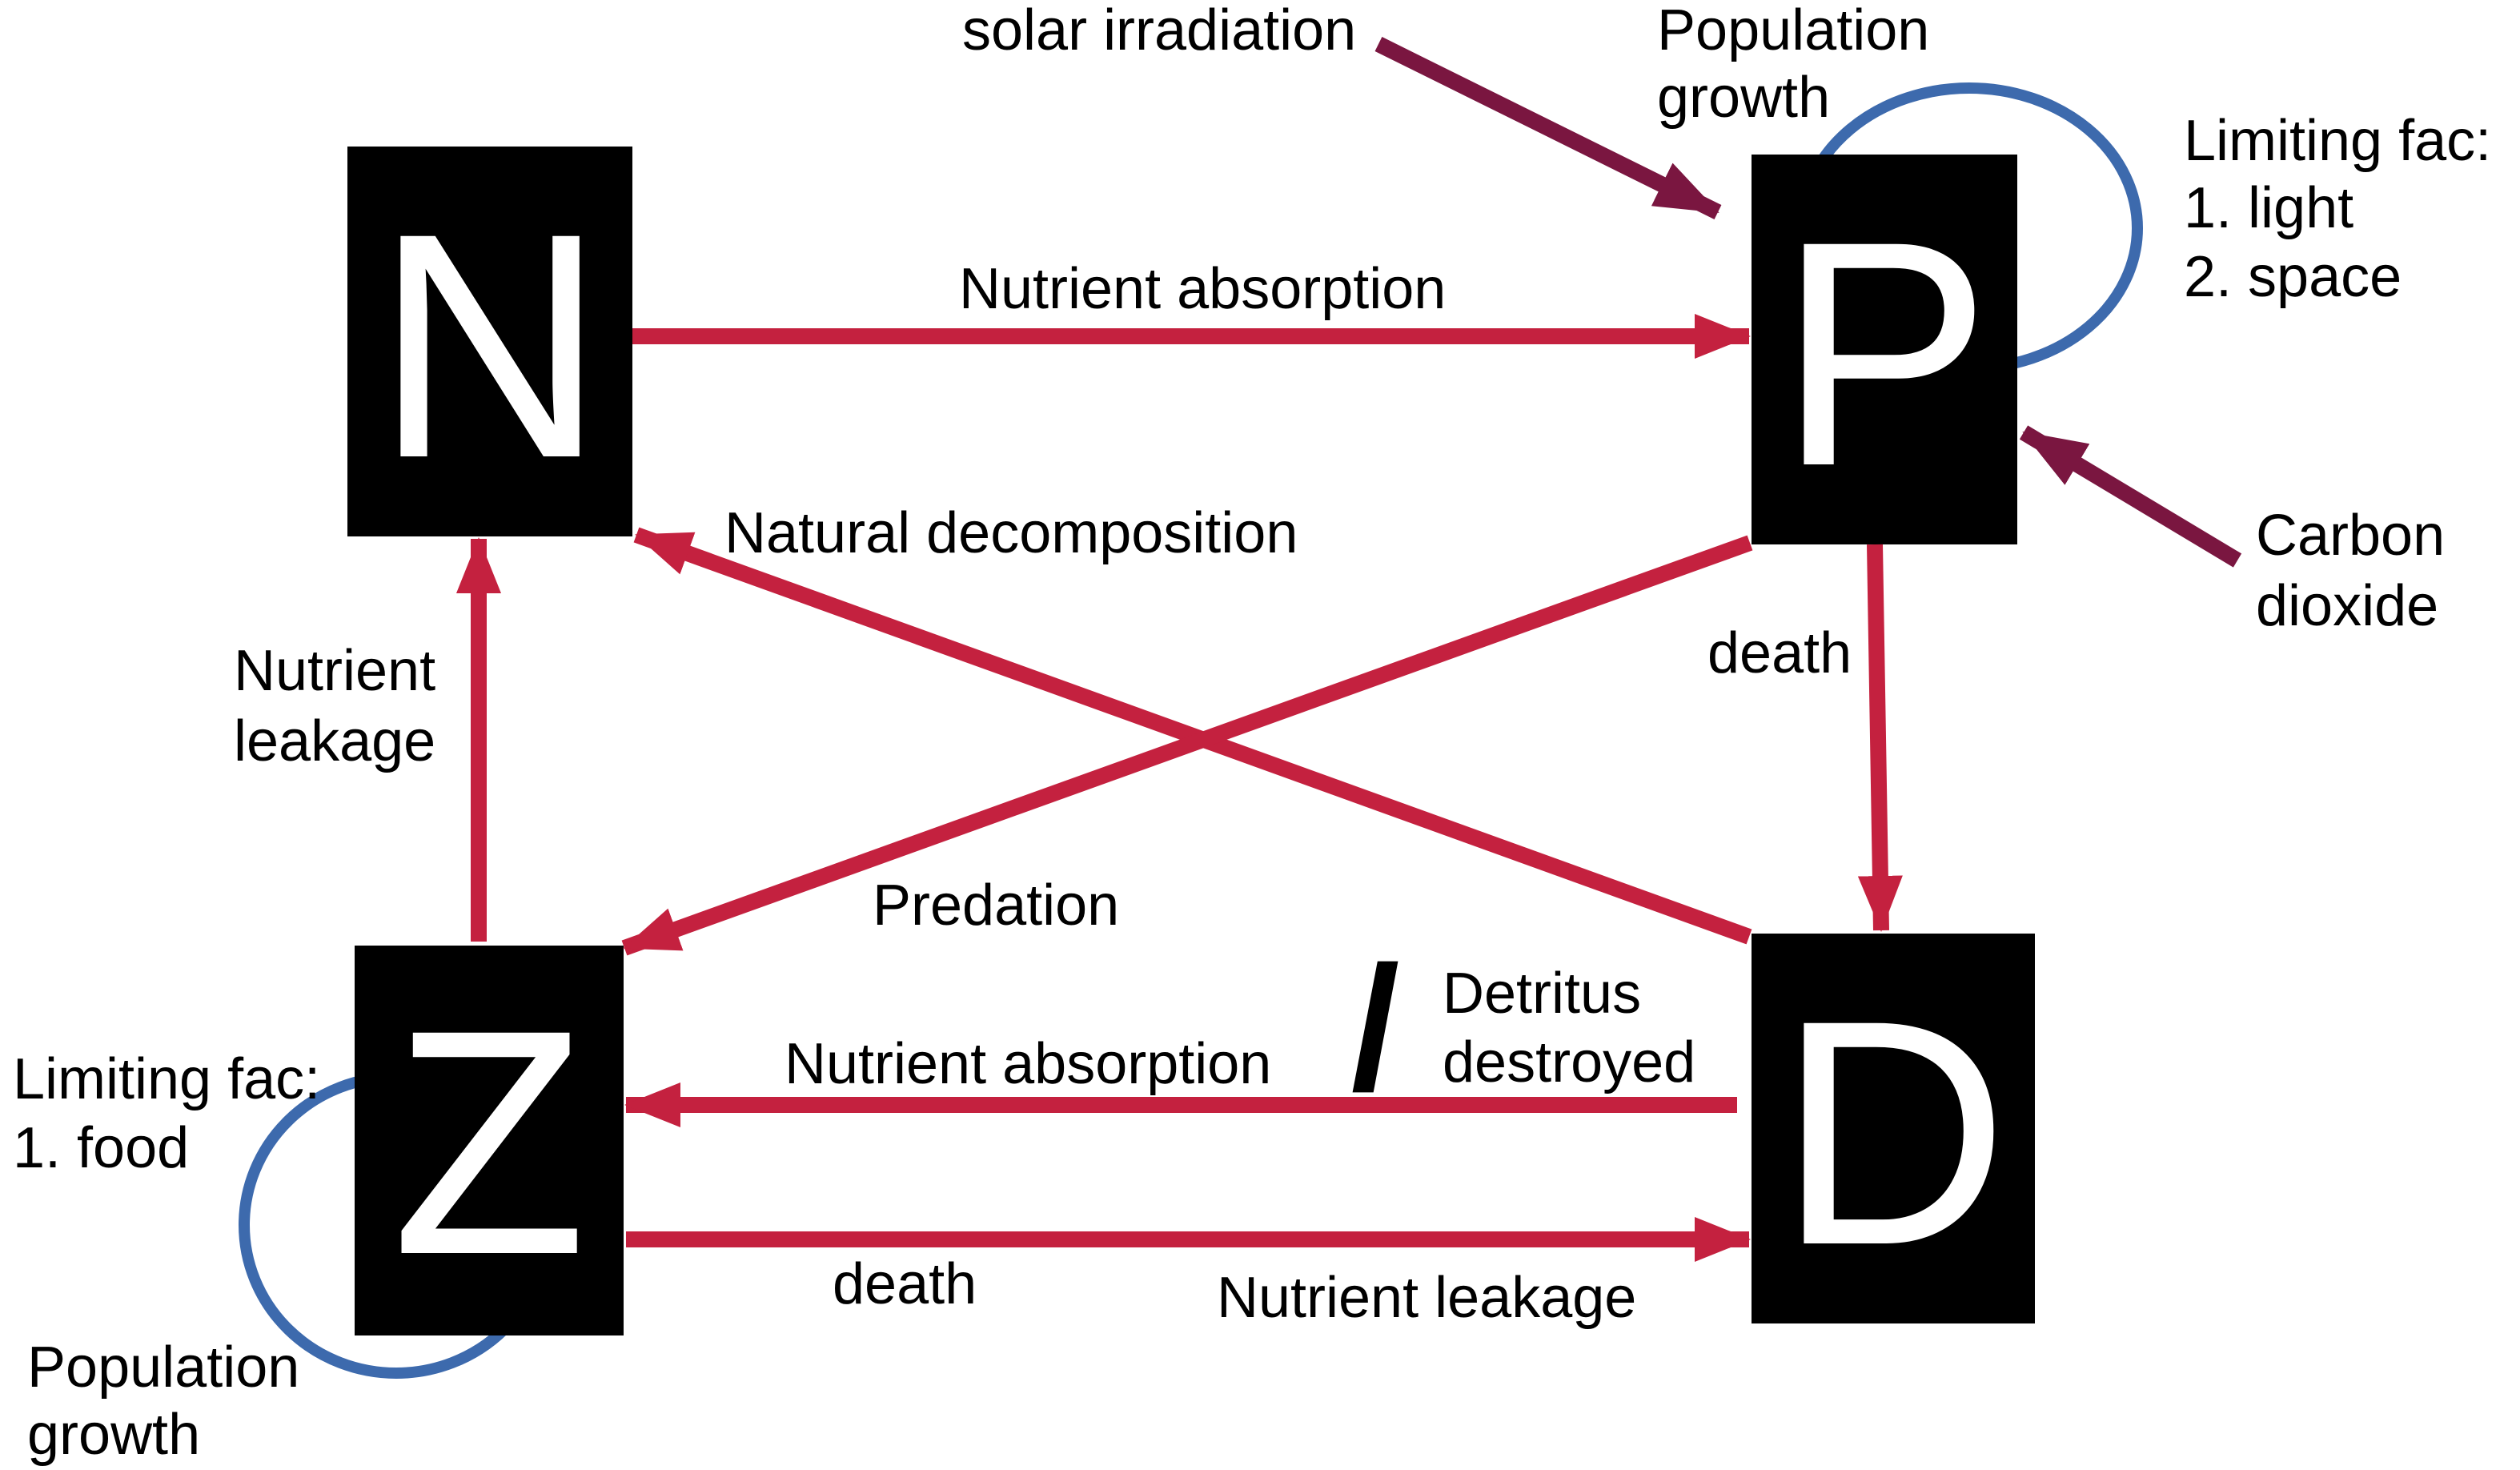  Describe the element at coordinates (1894, 1133) in the screenshot. I see `box-d-letter: D` at that location.